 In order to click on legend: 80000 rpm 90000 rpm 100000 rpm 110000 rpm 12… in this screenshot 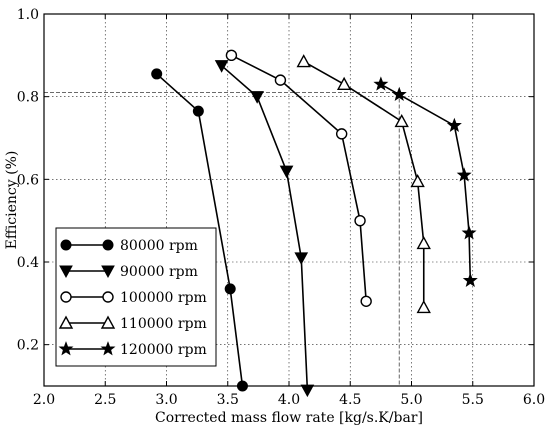, I will do `click(136, 297)`.